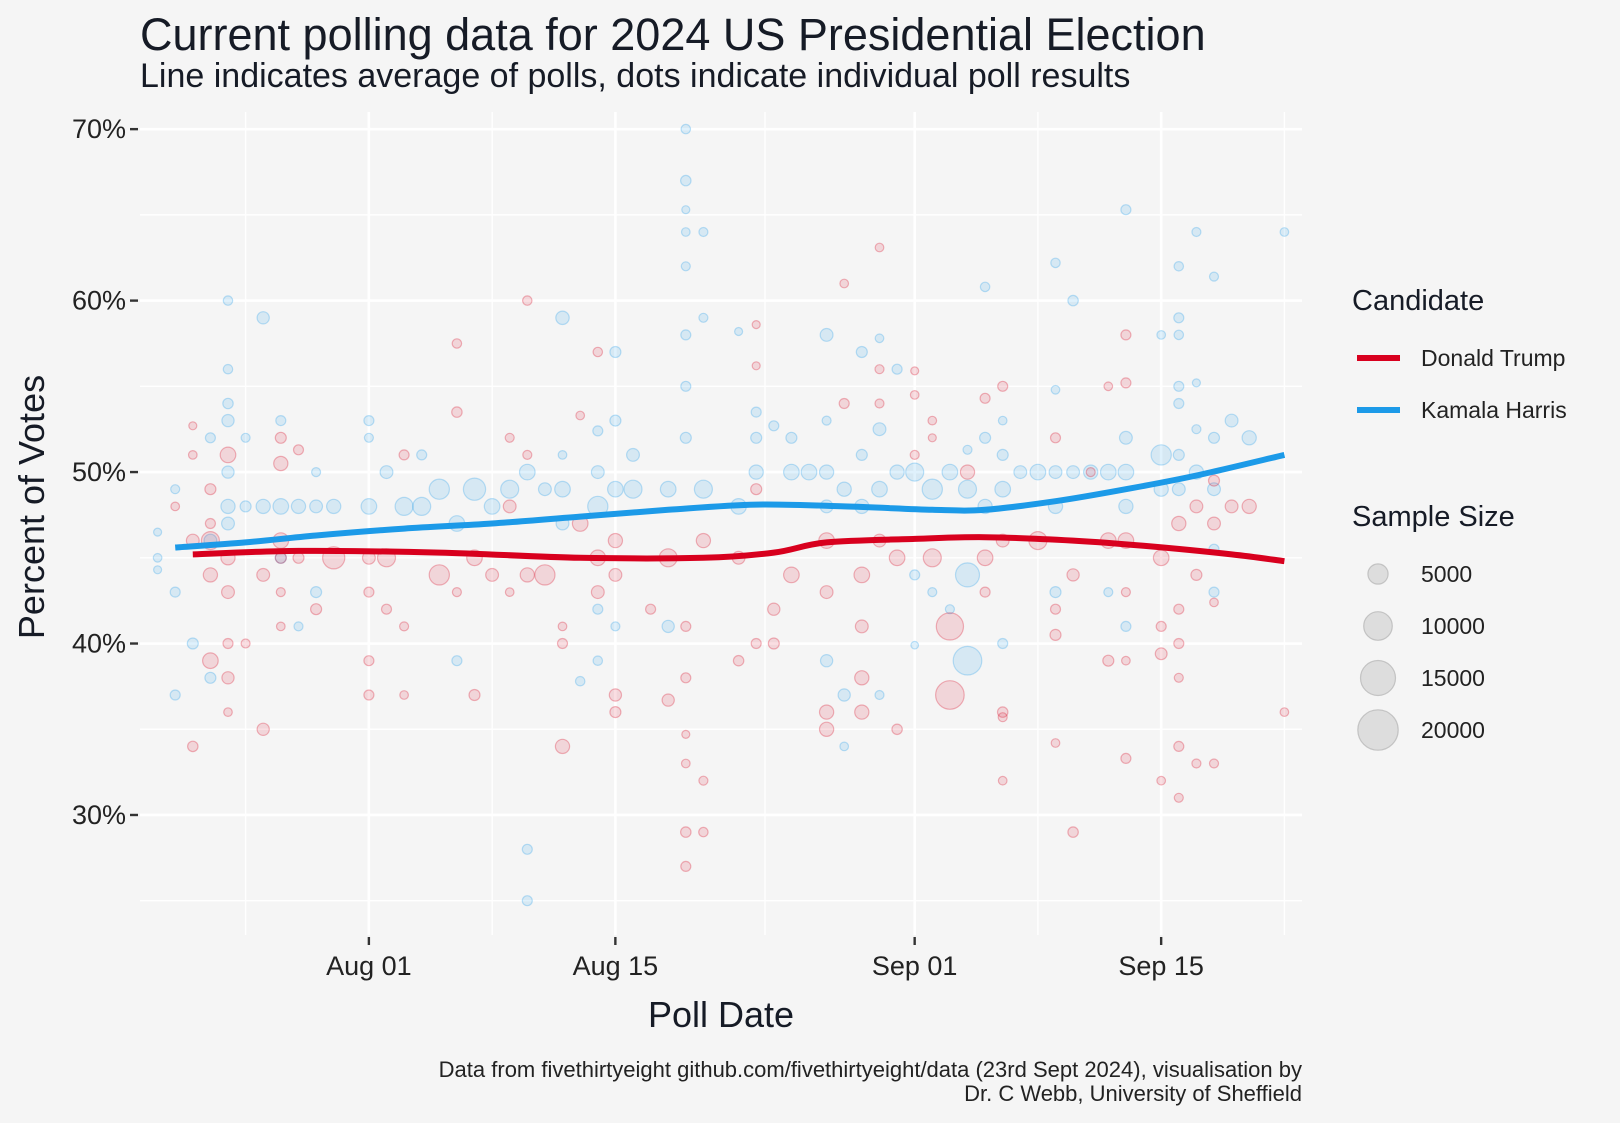 This screenshot has width=1620, height=1123. I want to click on legend-label-trump: Donald Trump, so click(1493, 358).